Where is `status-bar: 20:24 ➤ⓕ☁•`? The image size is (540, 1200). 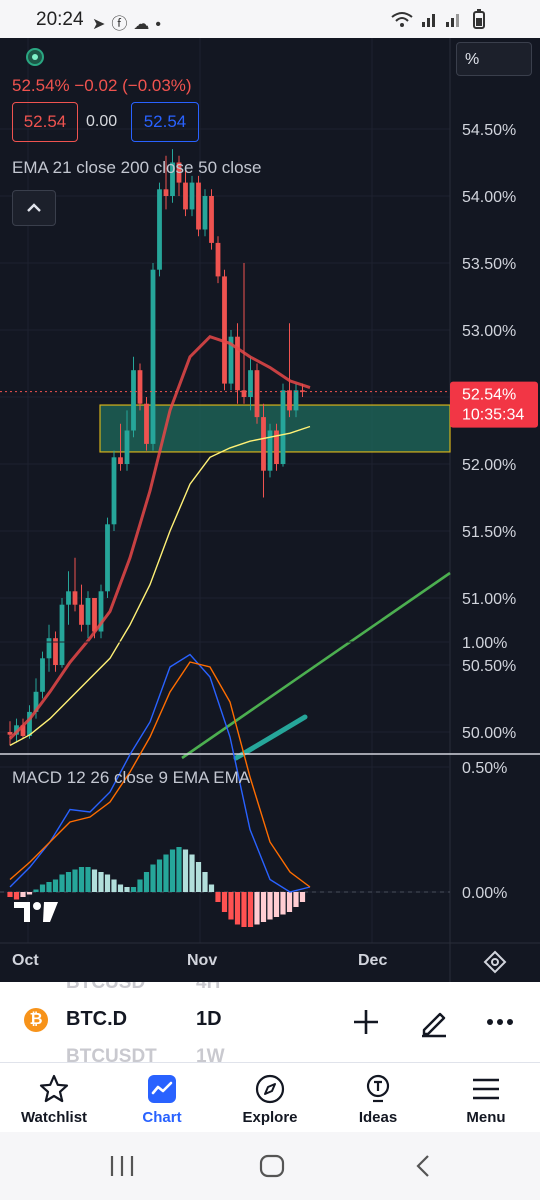 status-bar: 20:24 ➤ⓕ☁• is located at coordinates (270, 19).